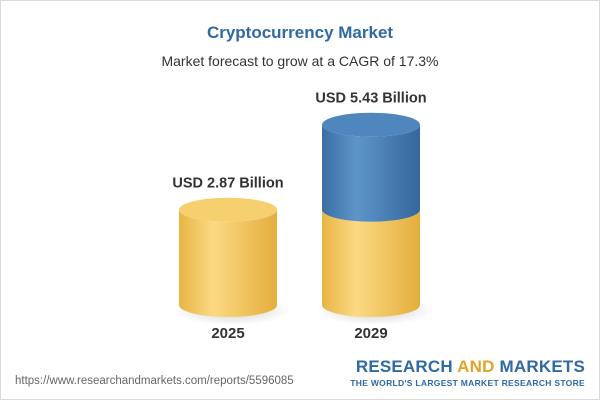 Image resolution: width=600 pixels, height=400 pixels. What do you see at coordinates (371, 124) in the screenshot?
I see `bar-2029-growth-top` at bounding box center [371, 124].